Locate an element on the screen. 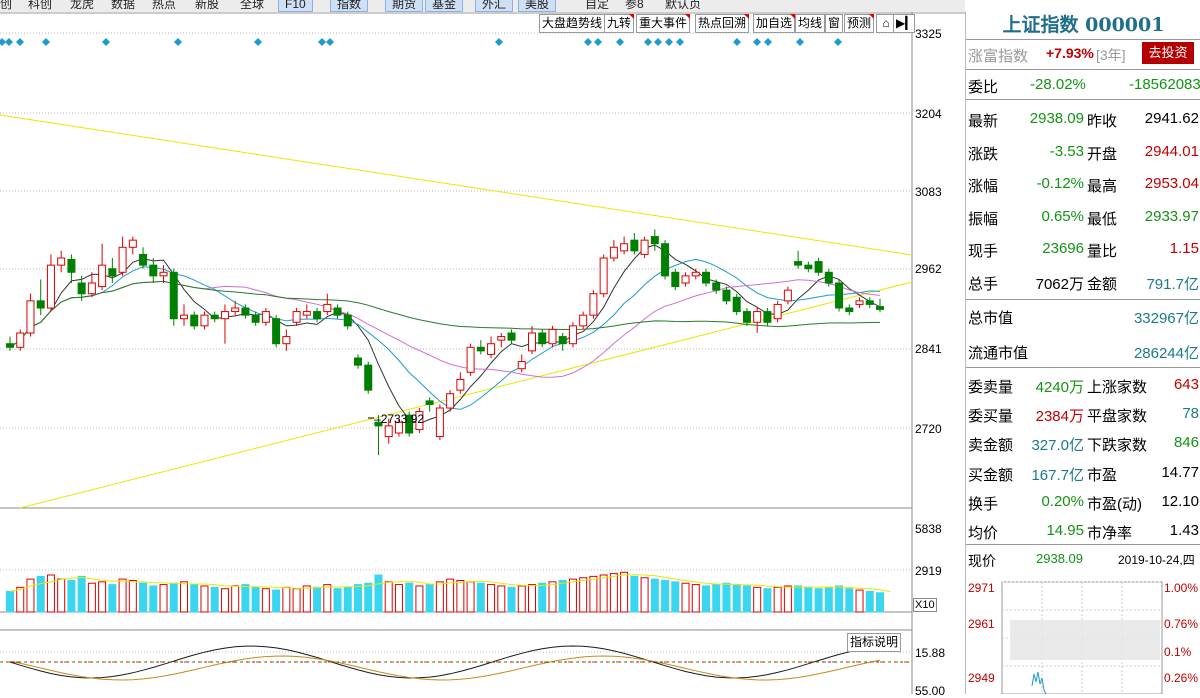  blurred-watermark is located at coordinates (1085, 640).